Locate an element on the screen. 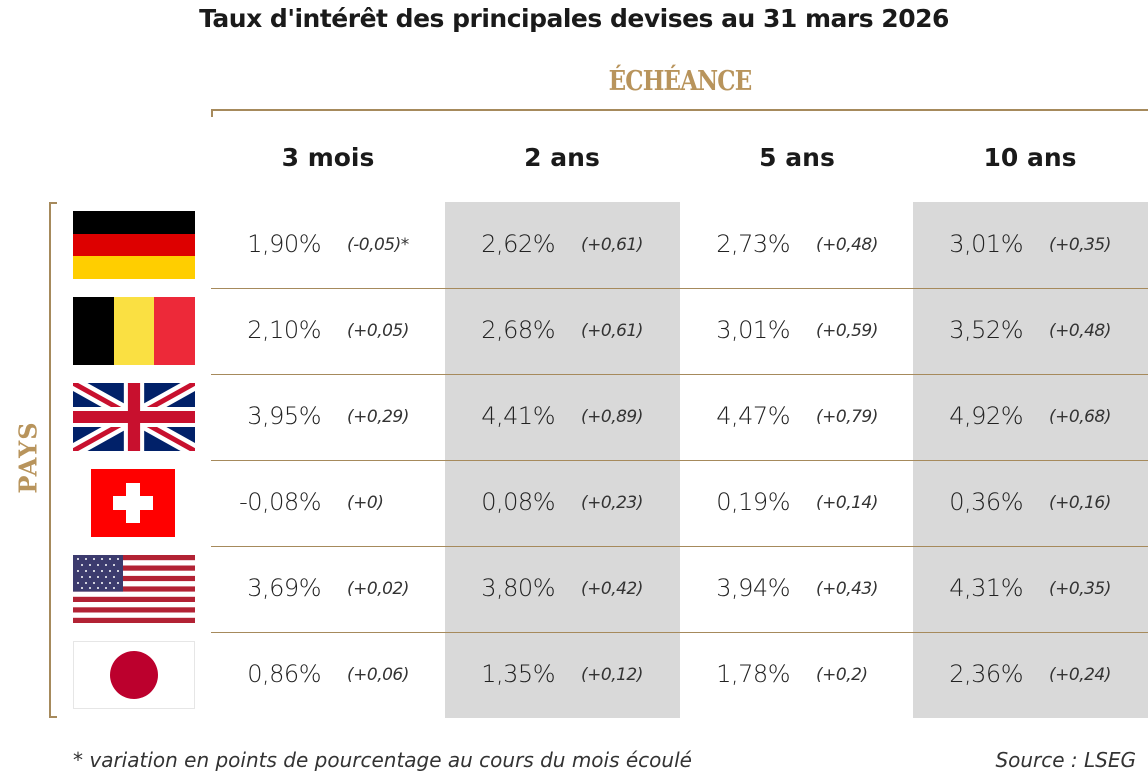 The image size is (1148, 779). switzerland-flag-icon is located at coordinates (133, 503).